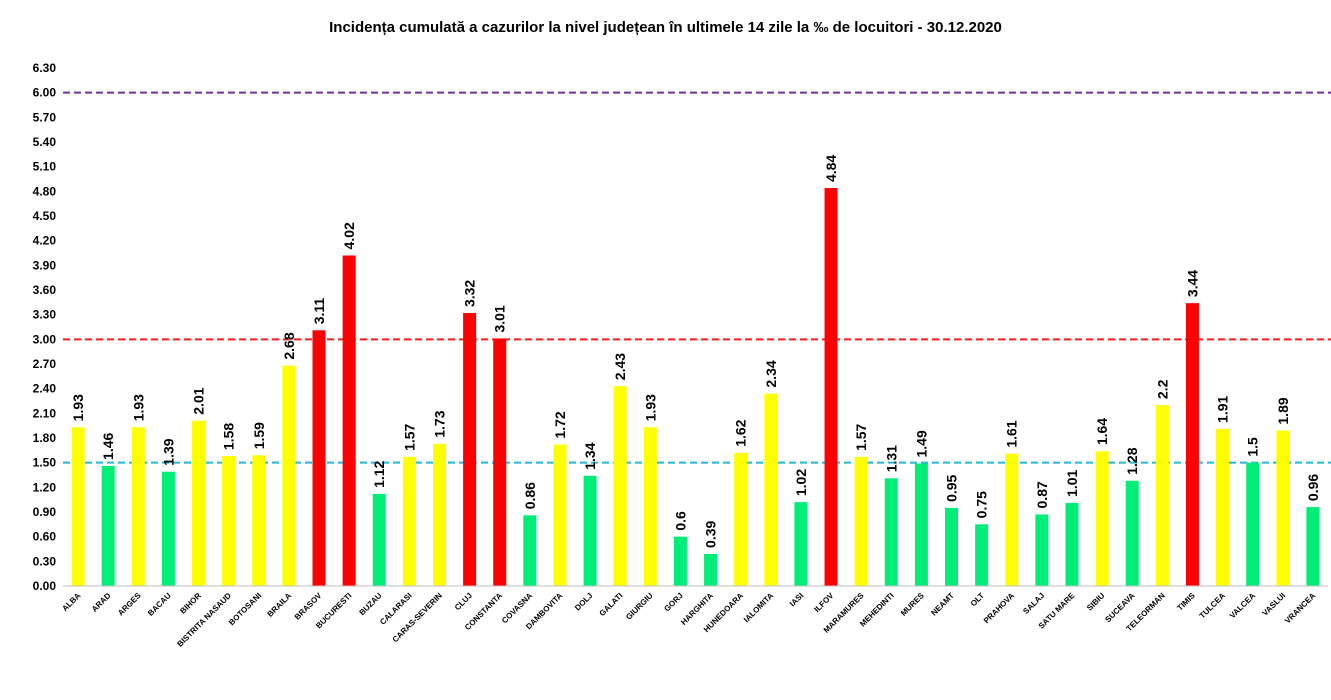 This screenshot has height=700, width=1331. Describe the element at coordinates (289, 475) in the screenshot. I see `bar-braila` at that location.